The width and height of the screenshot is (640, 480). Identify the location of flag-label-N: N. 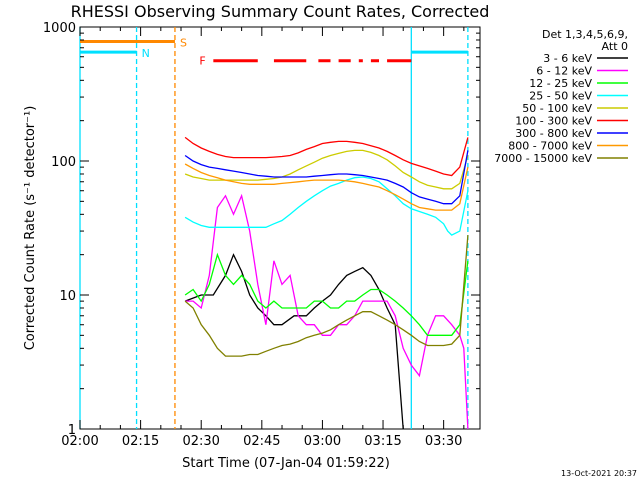
(146, 53).